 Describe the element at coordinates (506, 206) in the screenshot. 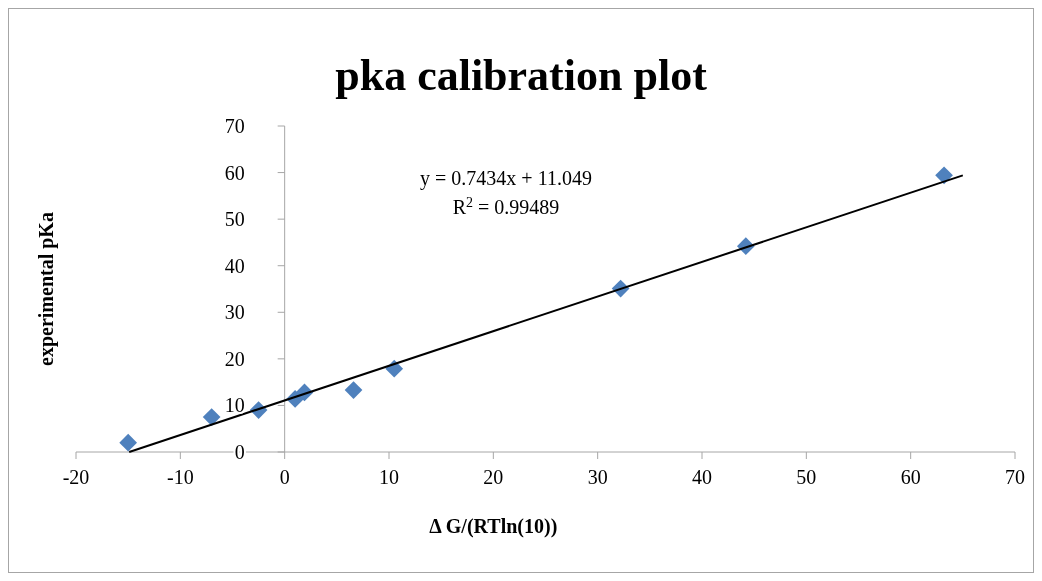

I see `annotation: R$^{2}$ = 0.99489` at that location.